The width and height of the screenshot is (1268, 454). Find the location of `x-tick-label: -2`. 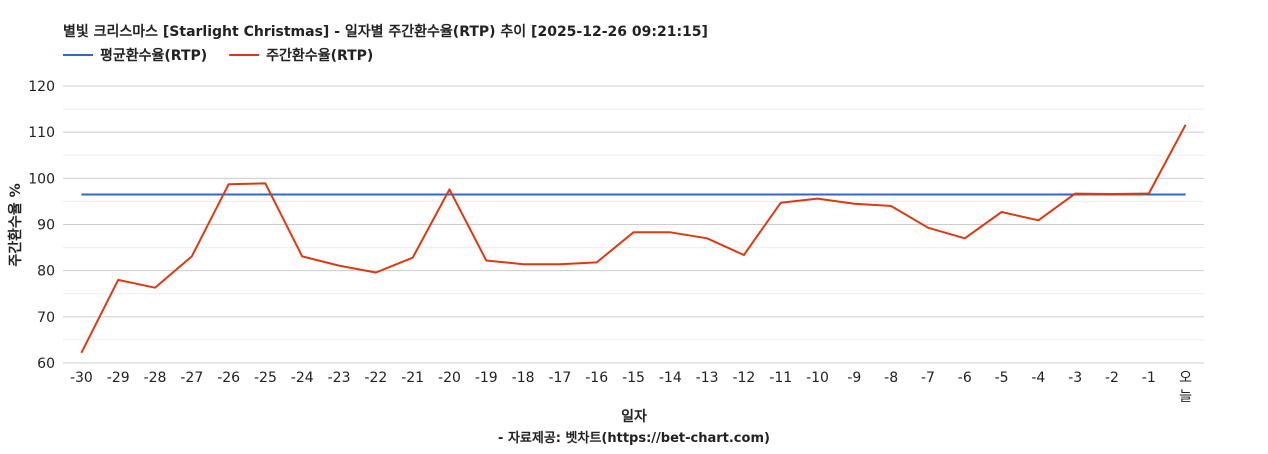

x-tick-label: -2 is located at coordinates (1112, 378).